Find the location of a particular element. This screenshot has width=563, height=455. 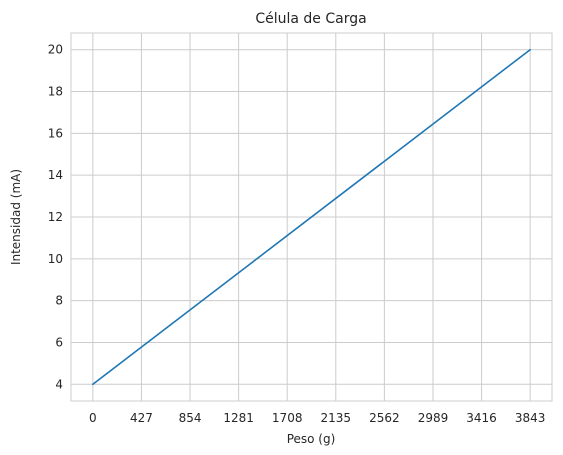

y-tick-label-1: 6 is located at coordinates (59, 342).